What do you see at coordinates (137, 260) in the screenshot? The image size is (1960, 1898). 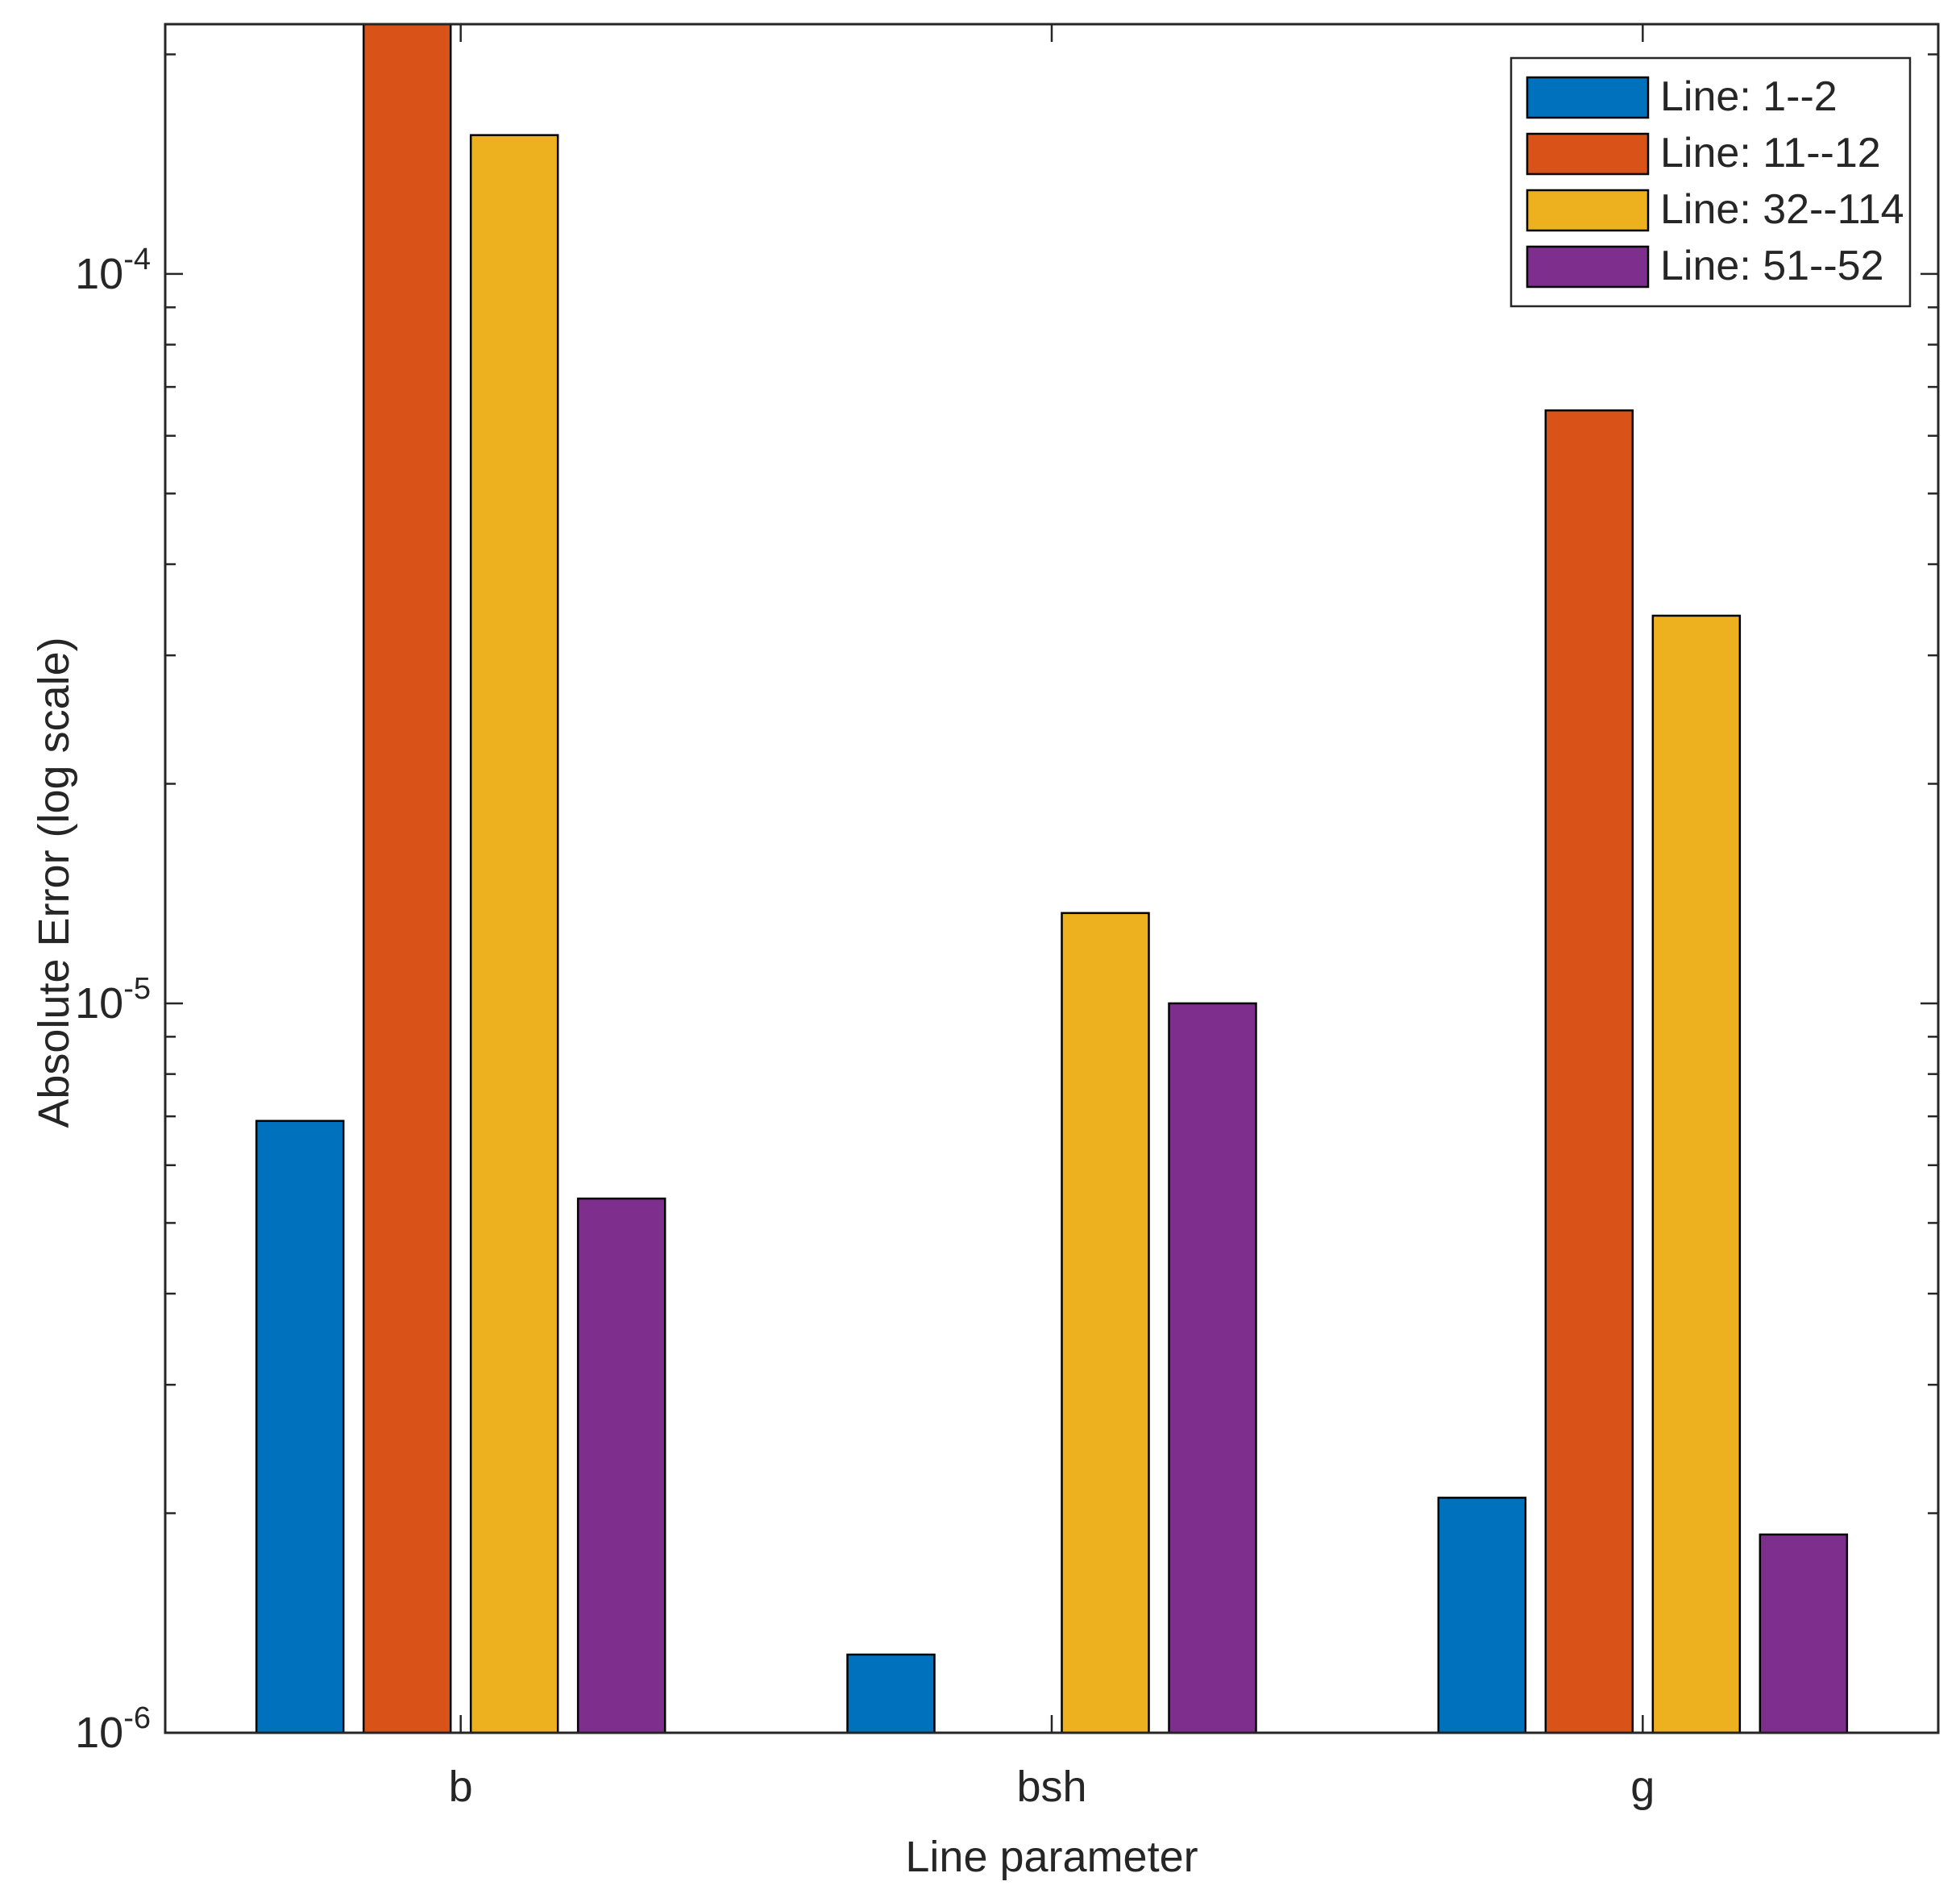 I see `y-tick-label-exponent: -4` at bounding box center [137, 260].